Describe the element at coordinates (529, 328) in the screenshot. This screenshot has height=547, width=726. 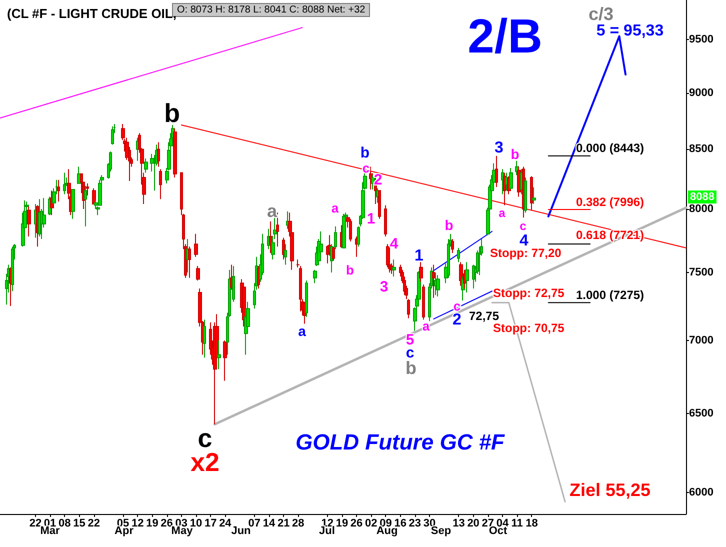
I see `annotation: Stopp: 70,75` at that location.